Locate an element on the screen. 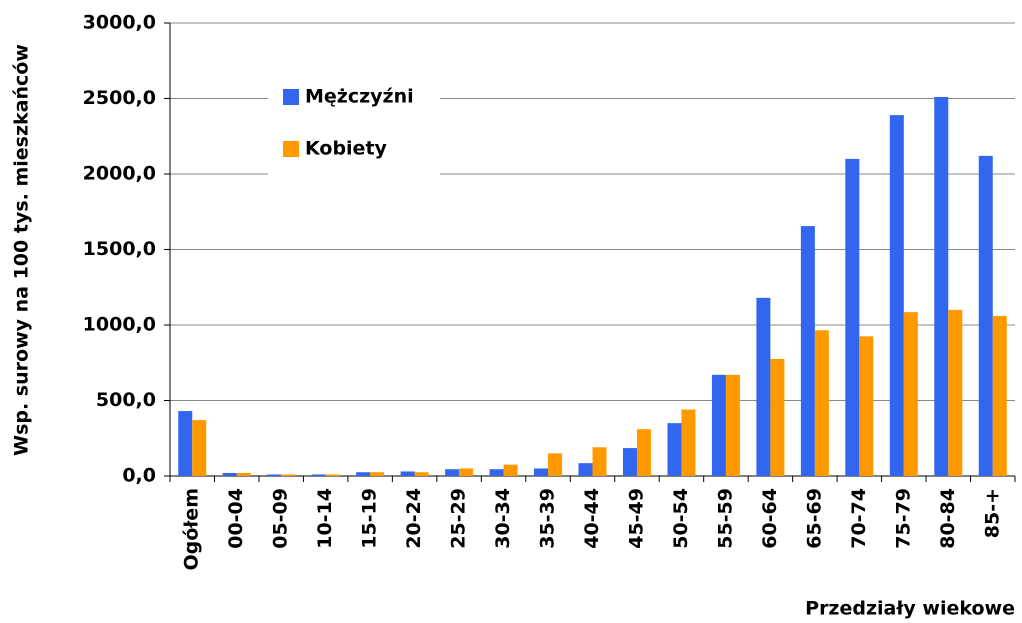 This screenshot has height=623, width=1022. x-tick-label: Ogółem is located at coordinates (192, 529).